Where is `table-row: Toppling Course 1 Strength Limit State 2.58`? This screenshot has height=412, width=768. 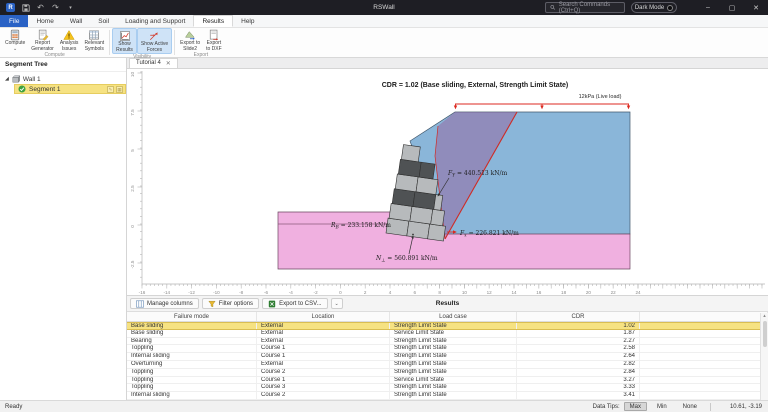 table-row: Toppling Course 1 Strength Limit State 2.58 is located at coordinates (447, 349).